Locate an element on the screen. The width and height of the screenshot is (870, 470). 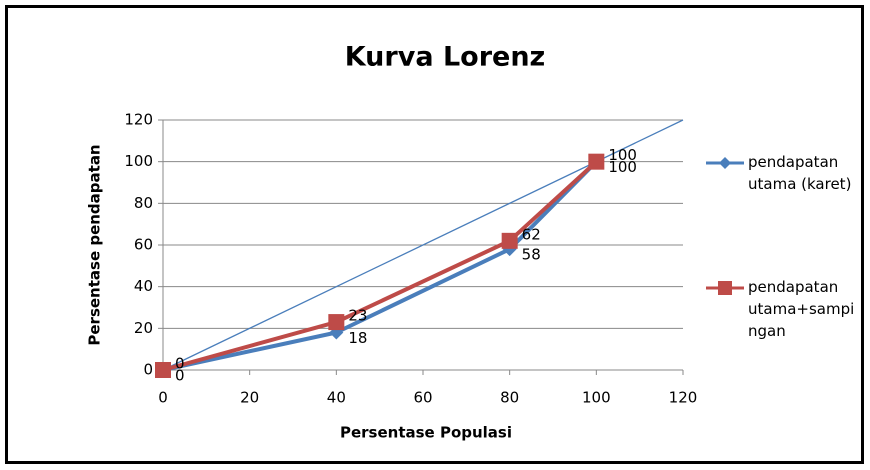
x-tick-label: 60 is located at coordinates (422, 398).